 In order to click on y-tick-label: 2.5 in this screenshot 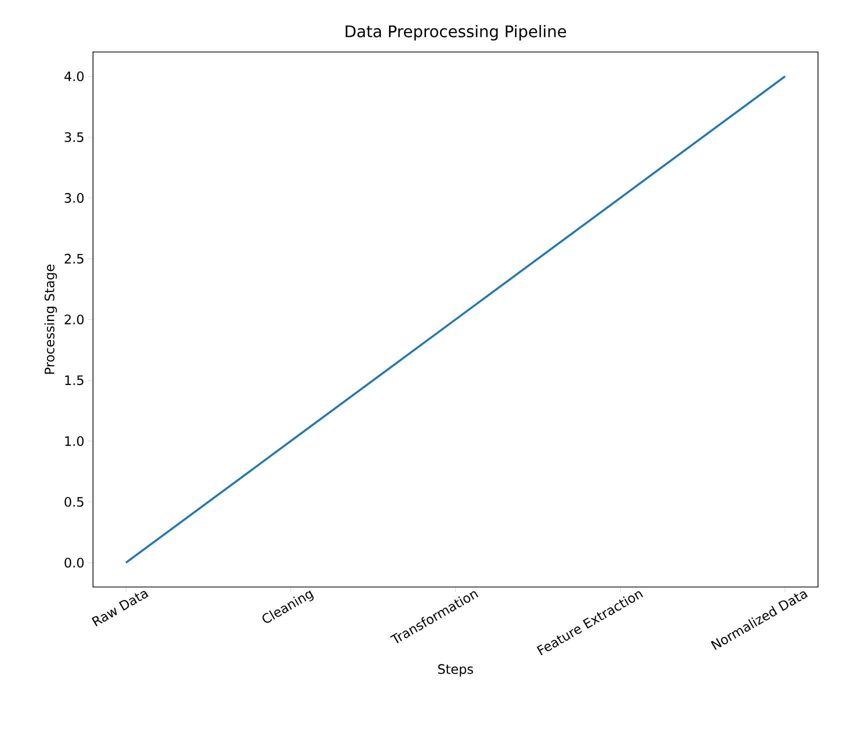, I will do `click(74, 259)`.